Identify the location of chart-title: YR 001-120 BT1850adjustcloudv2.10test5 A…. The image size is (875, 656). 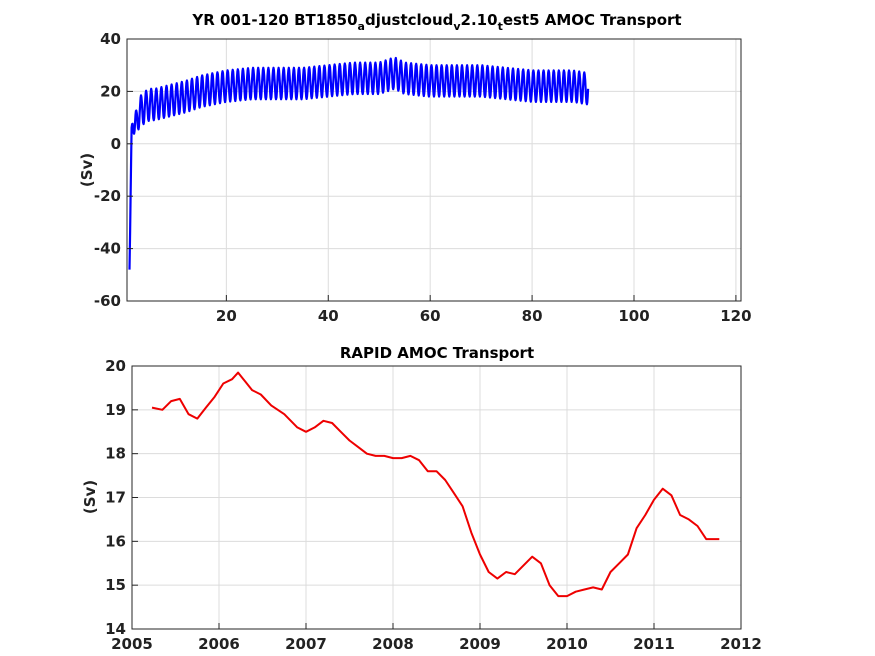
(436, 22).